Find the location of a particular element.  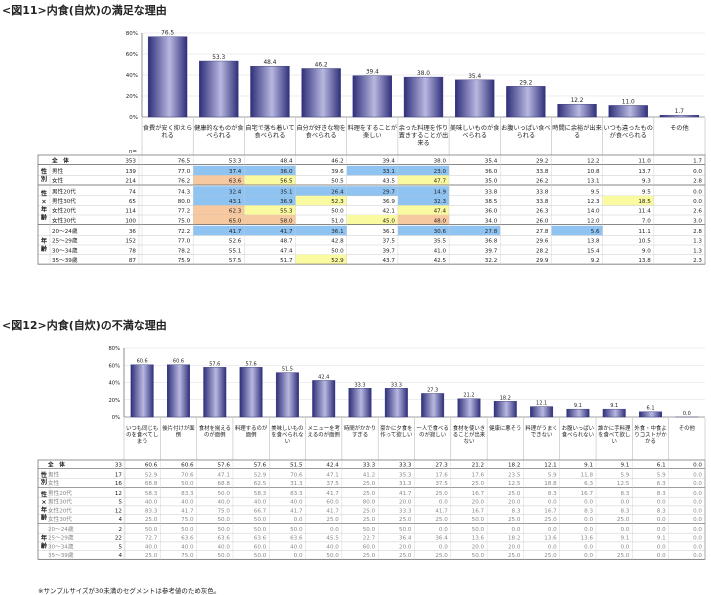

category-label-line: りコストがか is located at coordinates (650, 435).